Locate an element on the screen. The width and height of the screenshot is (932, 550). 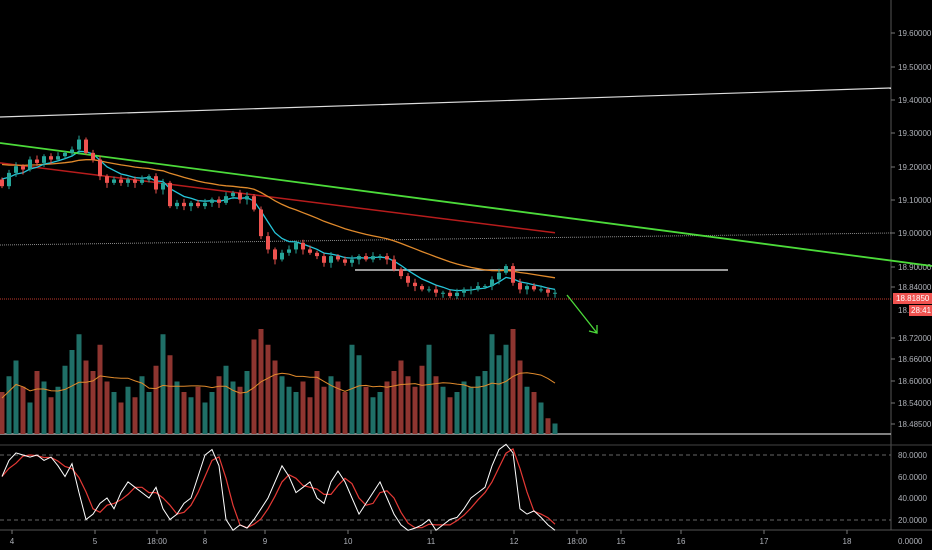
price-tick-label: 18.66000 is located at coordinates (915, 359).